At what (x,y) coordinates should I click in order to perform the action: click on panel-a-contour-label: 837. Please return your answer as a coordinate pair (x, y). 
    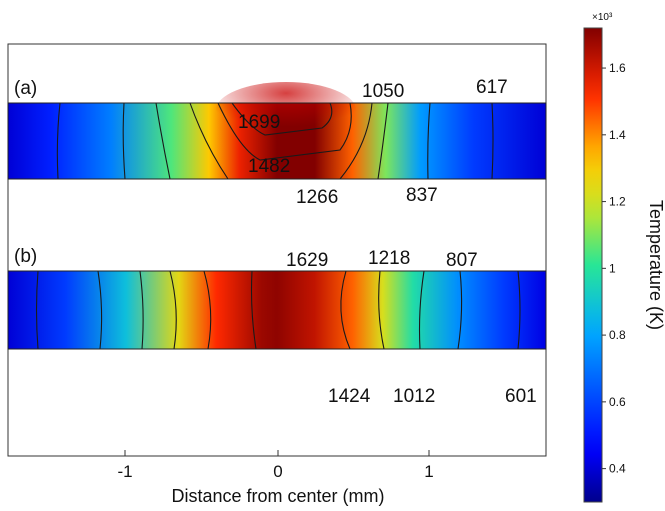
    Looking at the image, I should click on (422, 195).